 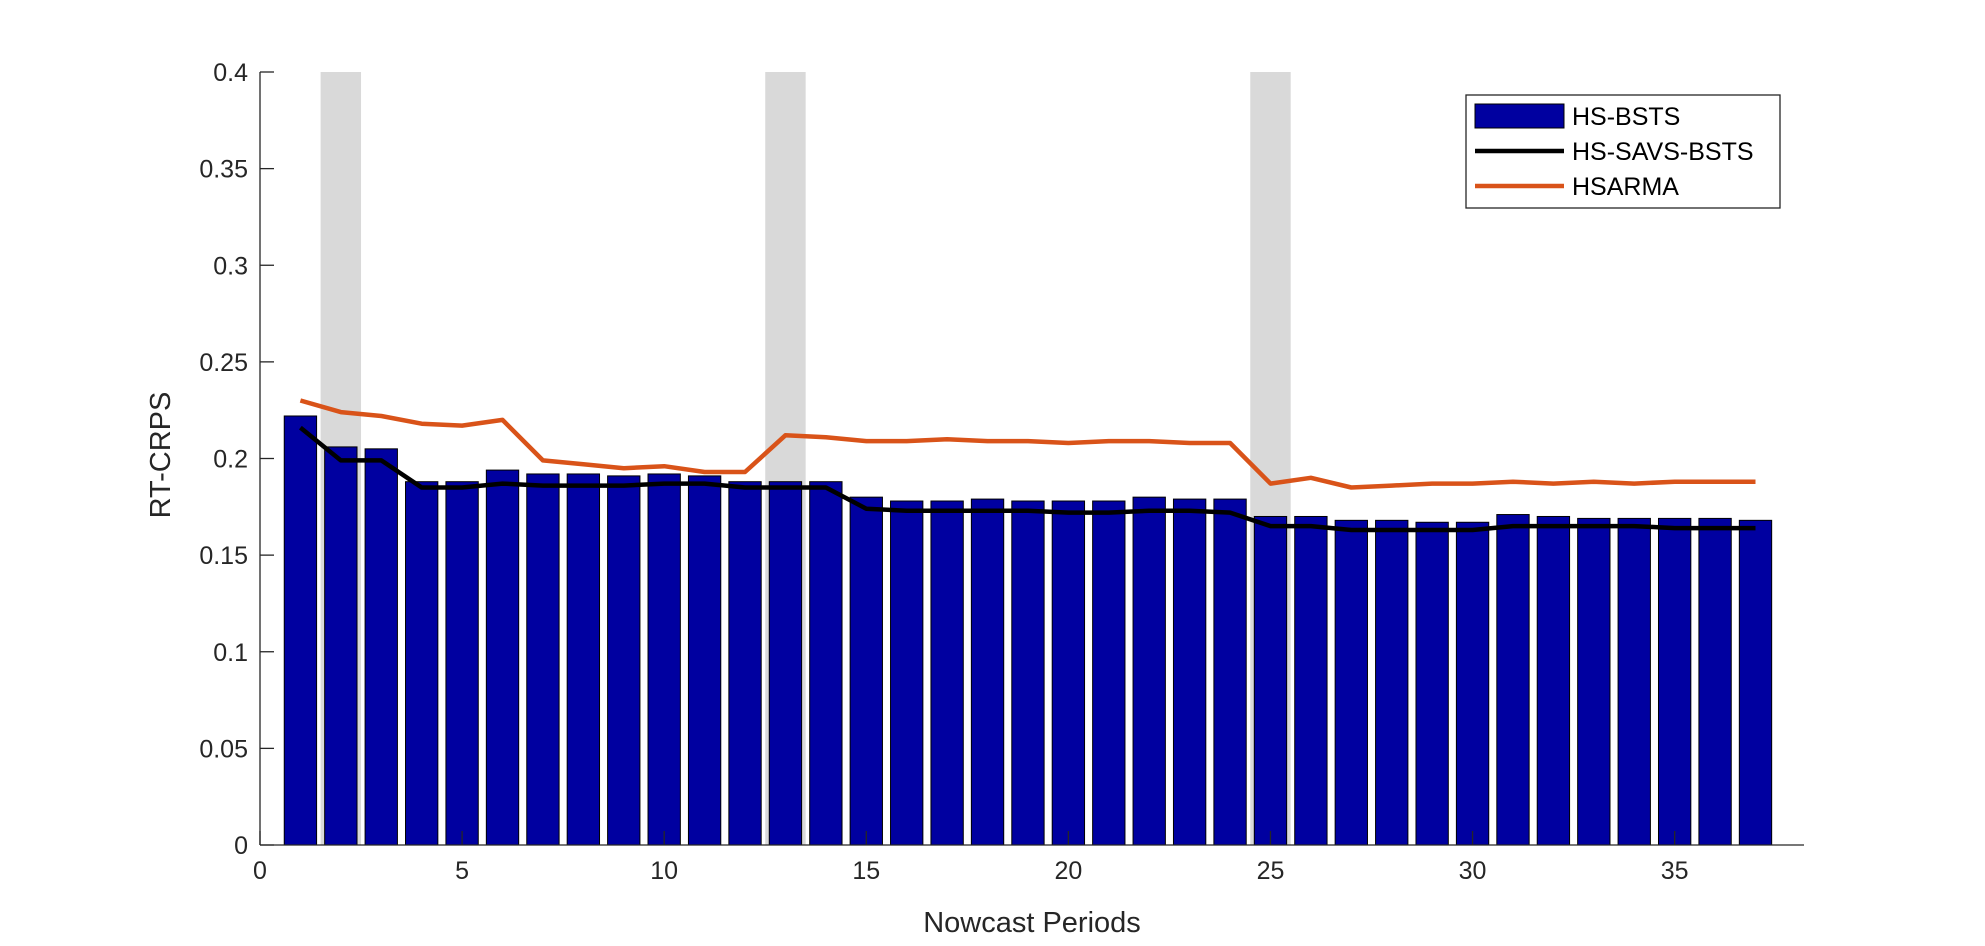 What do you see at coordinates (462, 871) in the screenshot?
I see `x-tick-label: 5` at bounding box center [462, 871].